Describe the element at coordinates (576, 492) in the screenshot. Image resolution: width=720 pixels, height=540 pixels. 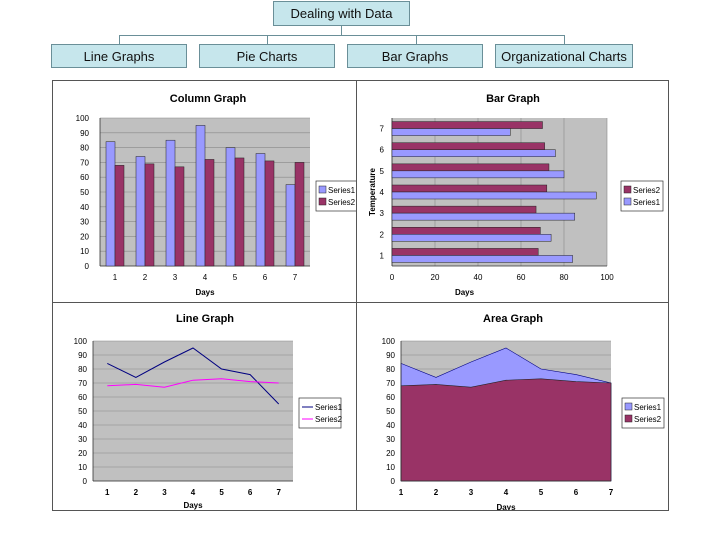
I see `x-tick-label: 6` at that location.